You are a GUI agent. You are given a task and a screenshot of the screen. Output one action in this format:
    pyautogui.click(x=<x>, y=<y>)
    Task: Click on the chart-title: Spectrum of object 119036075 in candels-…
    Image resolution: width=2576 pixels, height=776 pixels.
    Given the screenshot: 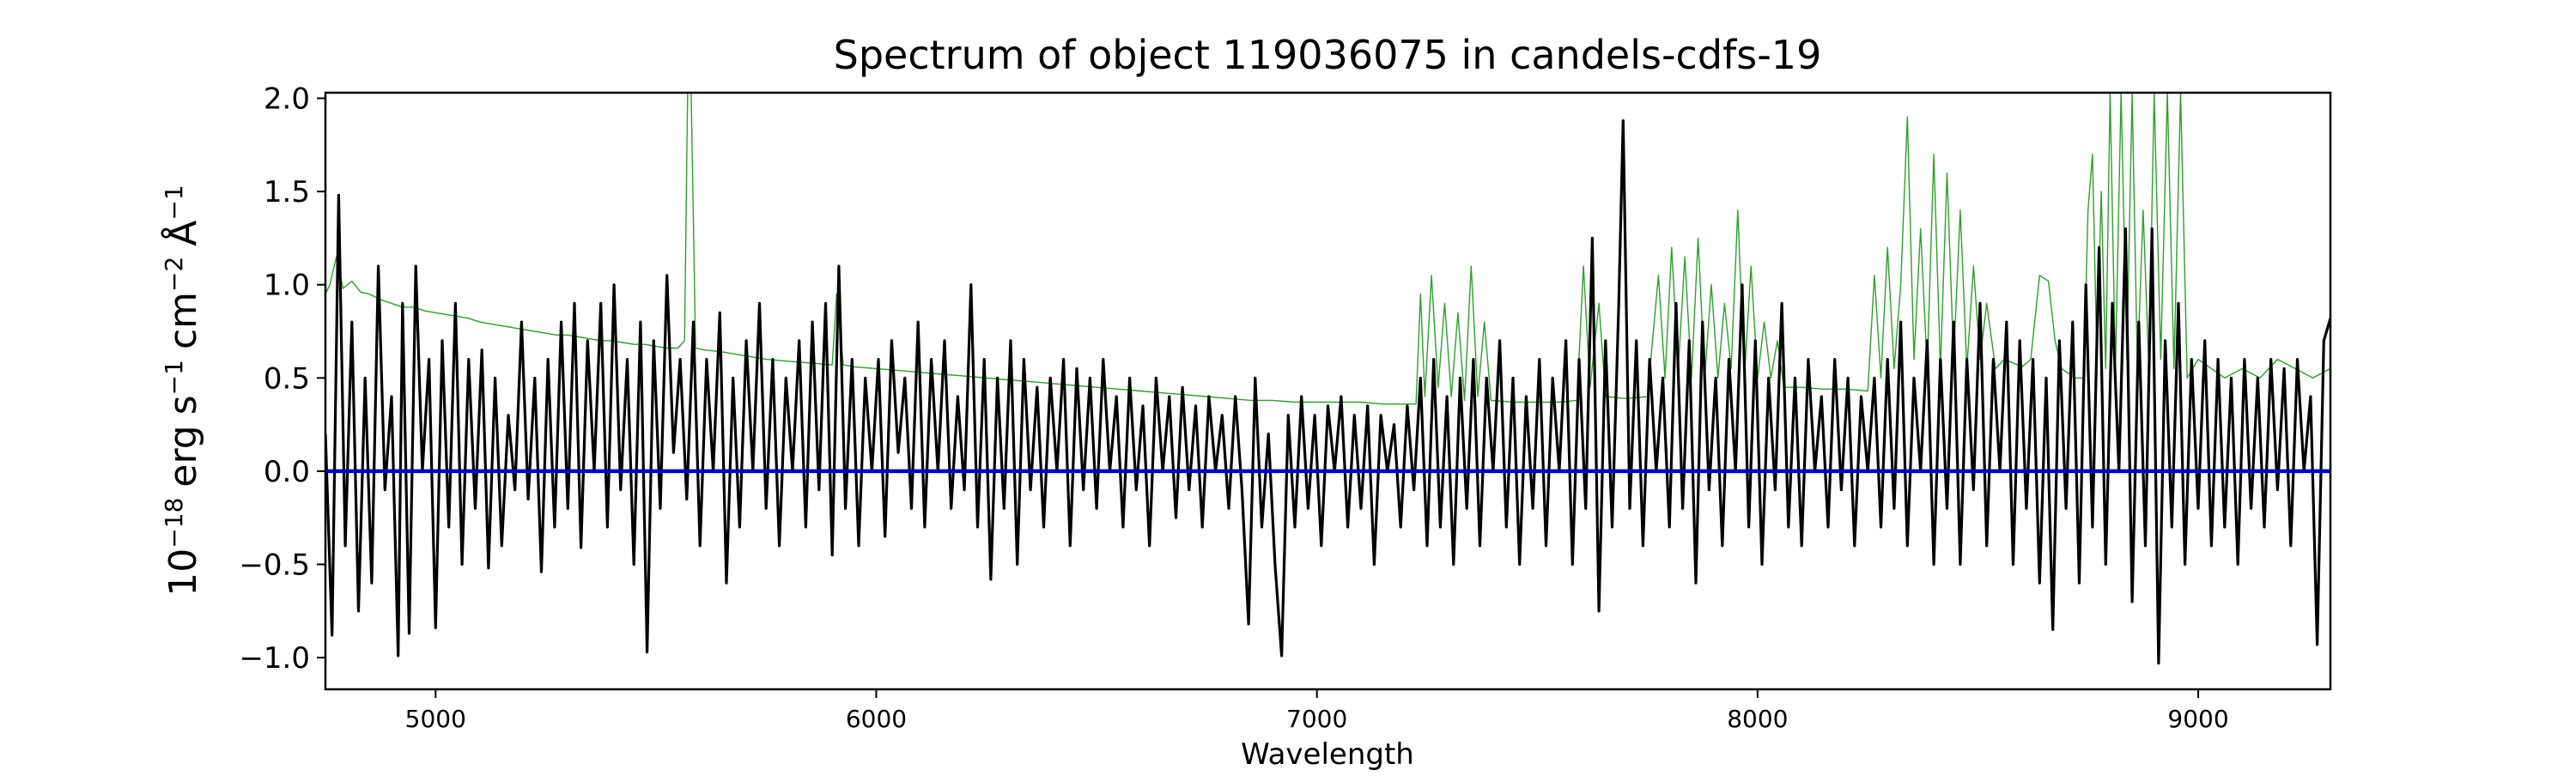 What is the action you would take?
    pyautogui.click(x=1328, y=55)
    